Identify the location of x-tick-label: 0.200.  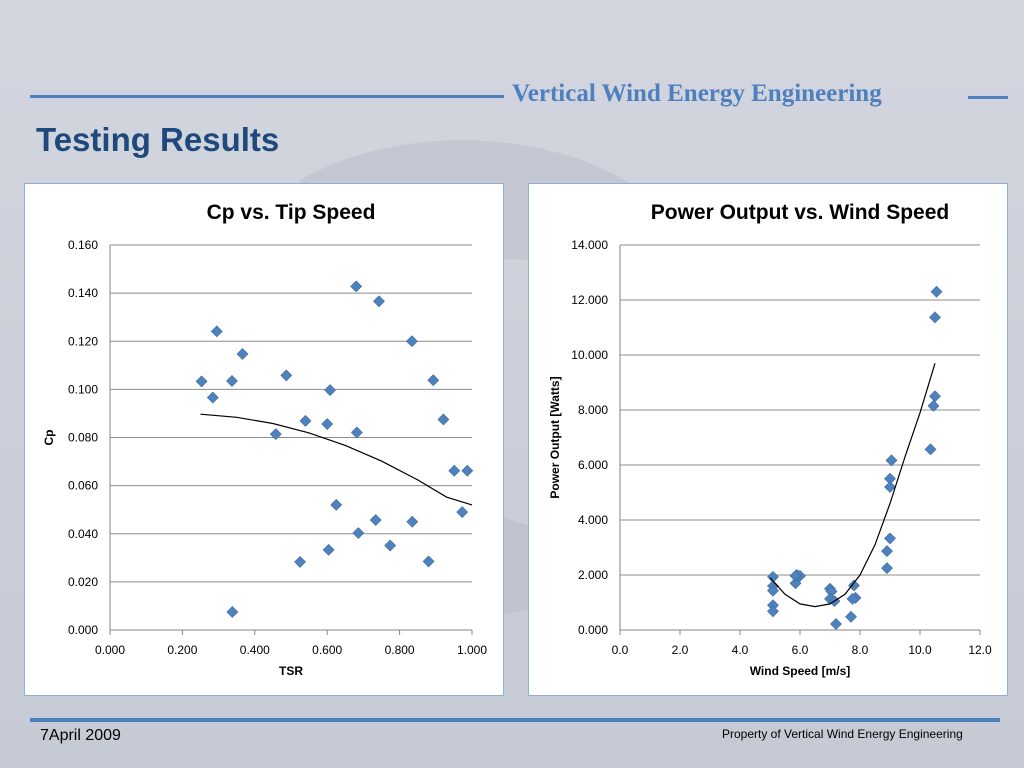
(182, 650).